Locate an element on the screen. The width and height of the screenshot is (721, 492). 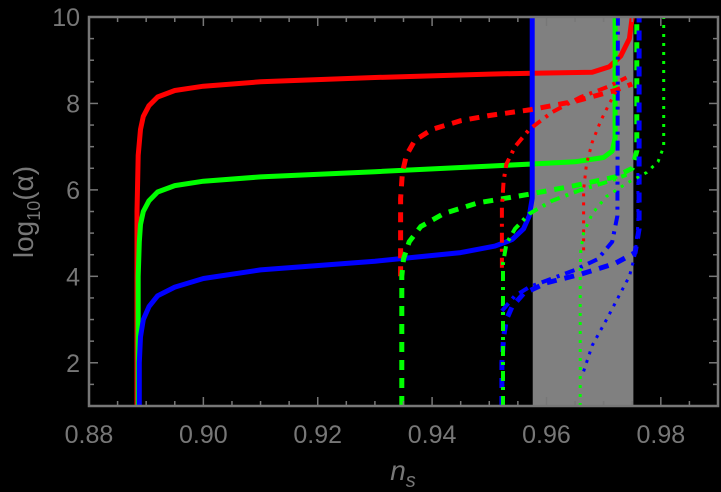
y-tick-label: 6 is located at coordinates (73, 191).